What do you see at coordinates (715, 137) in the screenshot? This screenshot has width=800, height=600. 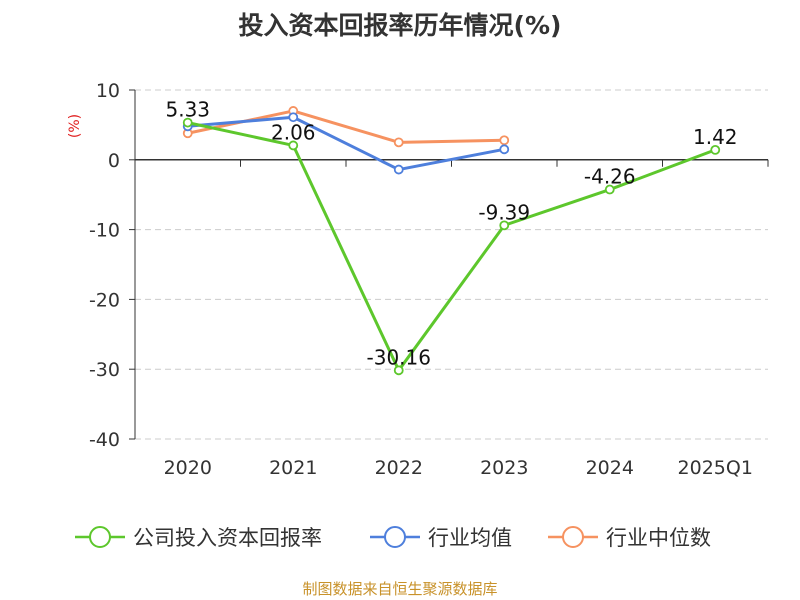 I see `data-label: 1.42` at bounding box center [715, 137].